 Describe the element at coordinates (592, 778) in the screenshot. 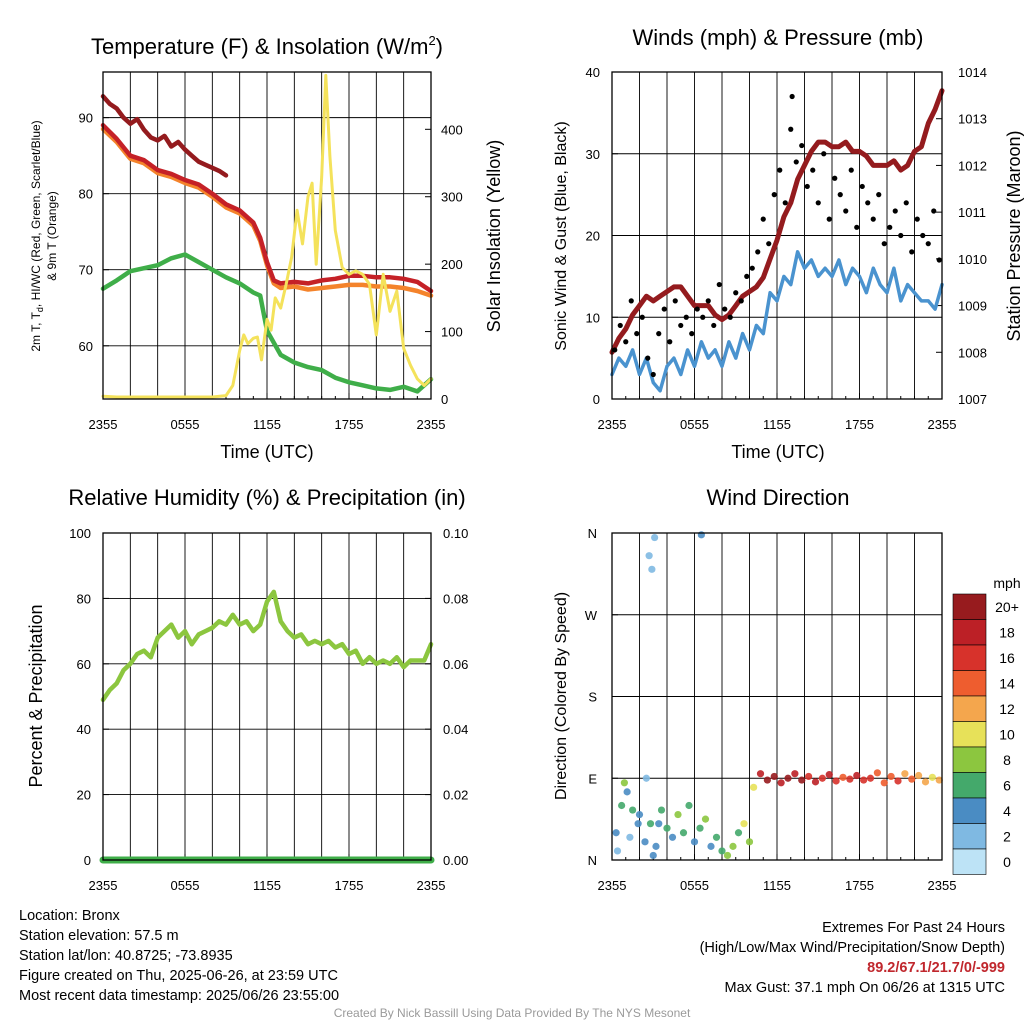

I see `y-tick-label: E` at that location.